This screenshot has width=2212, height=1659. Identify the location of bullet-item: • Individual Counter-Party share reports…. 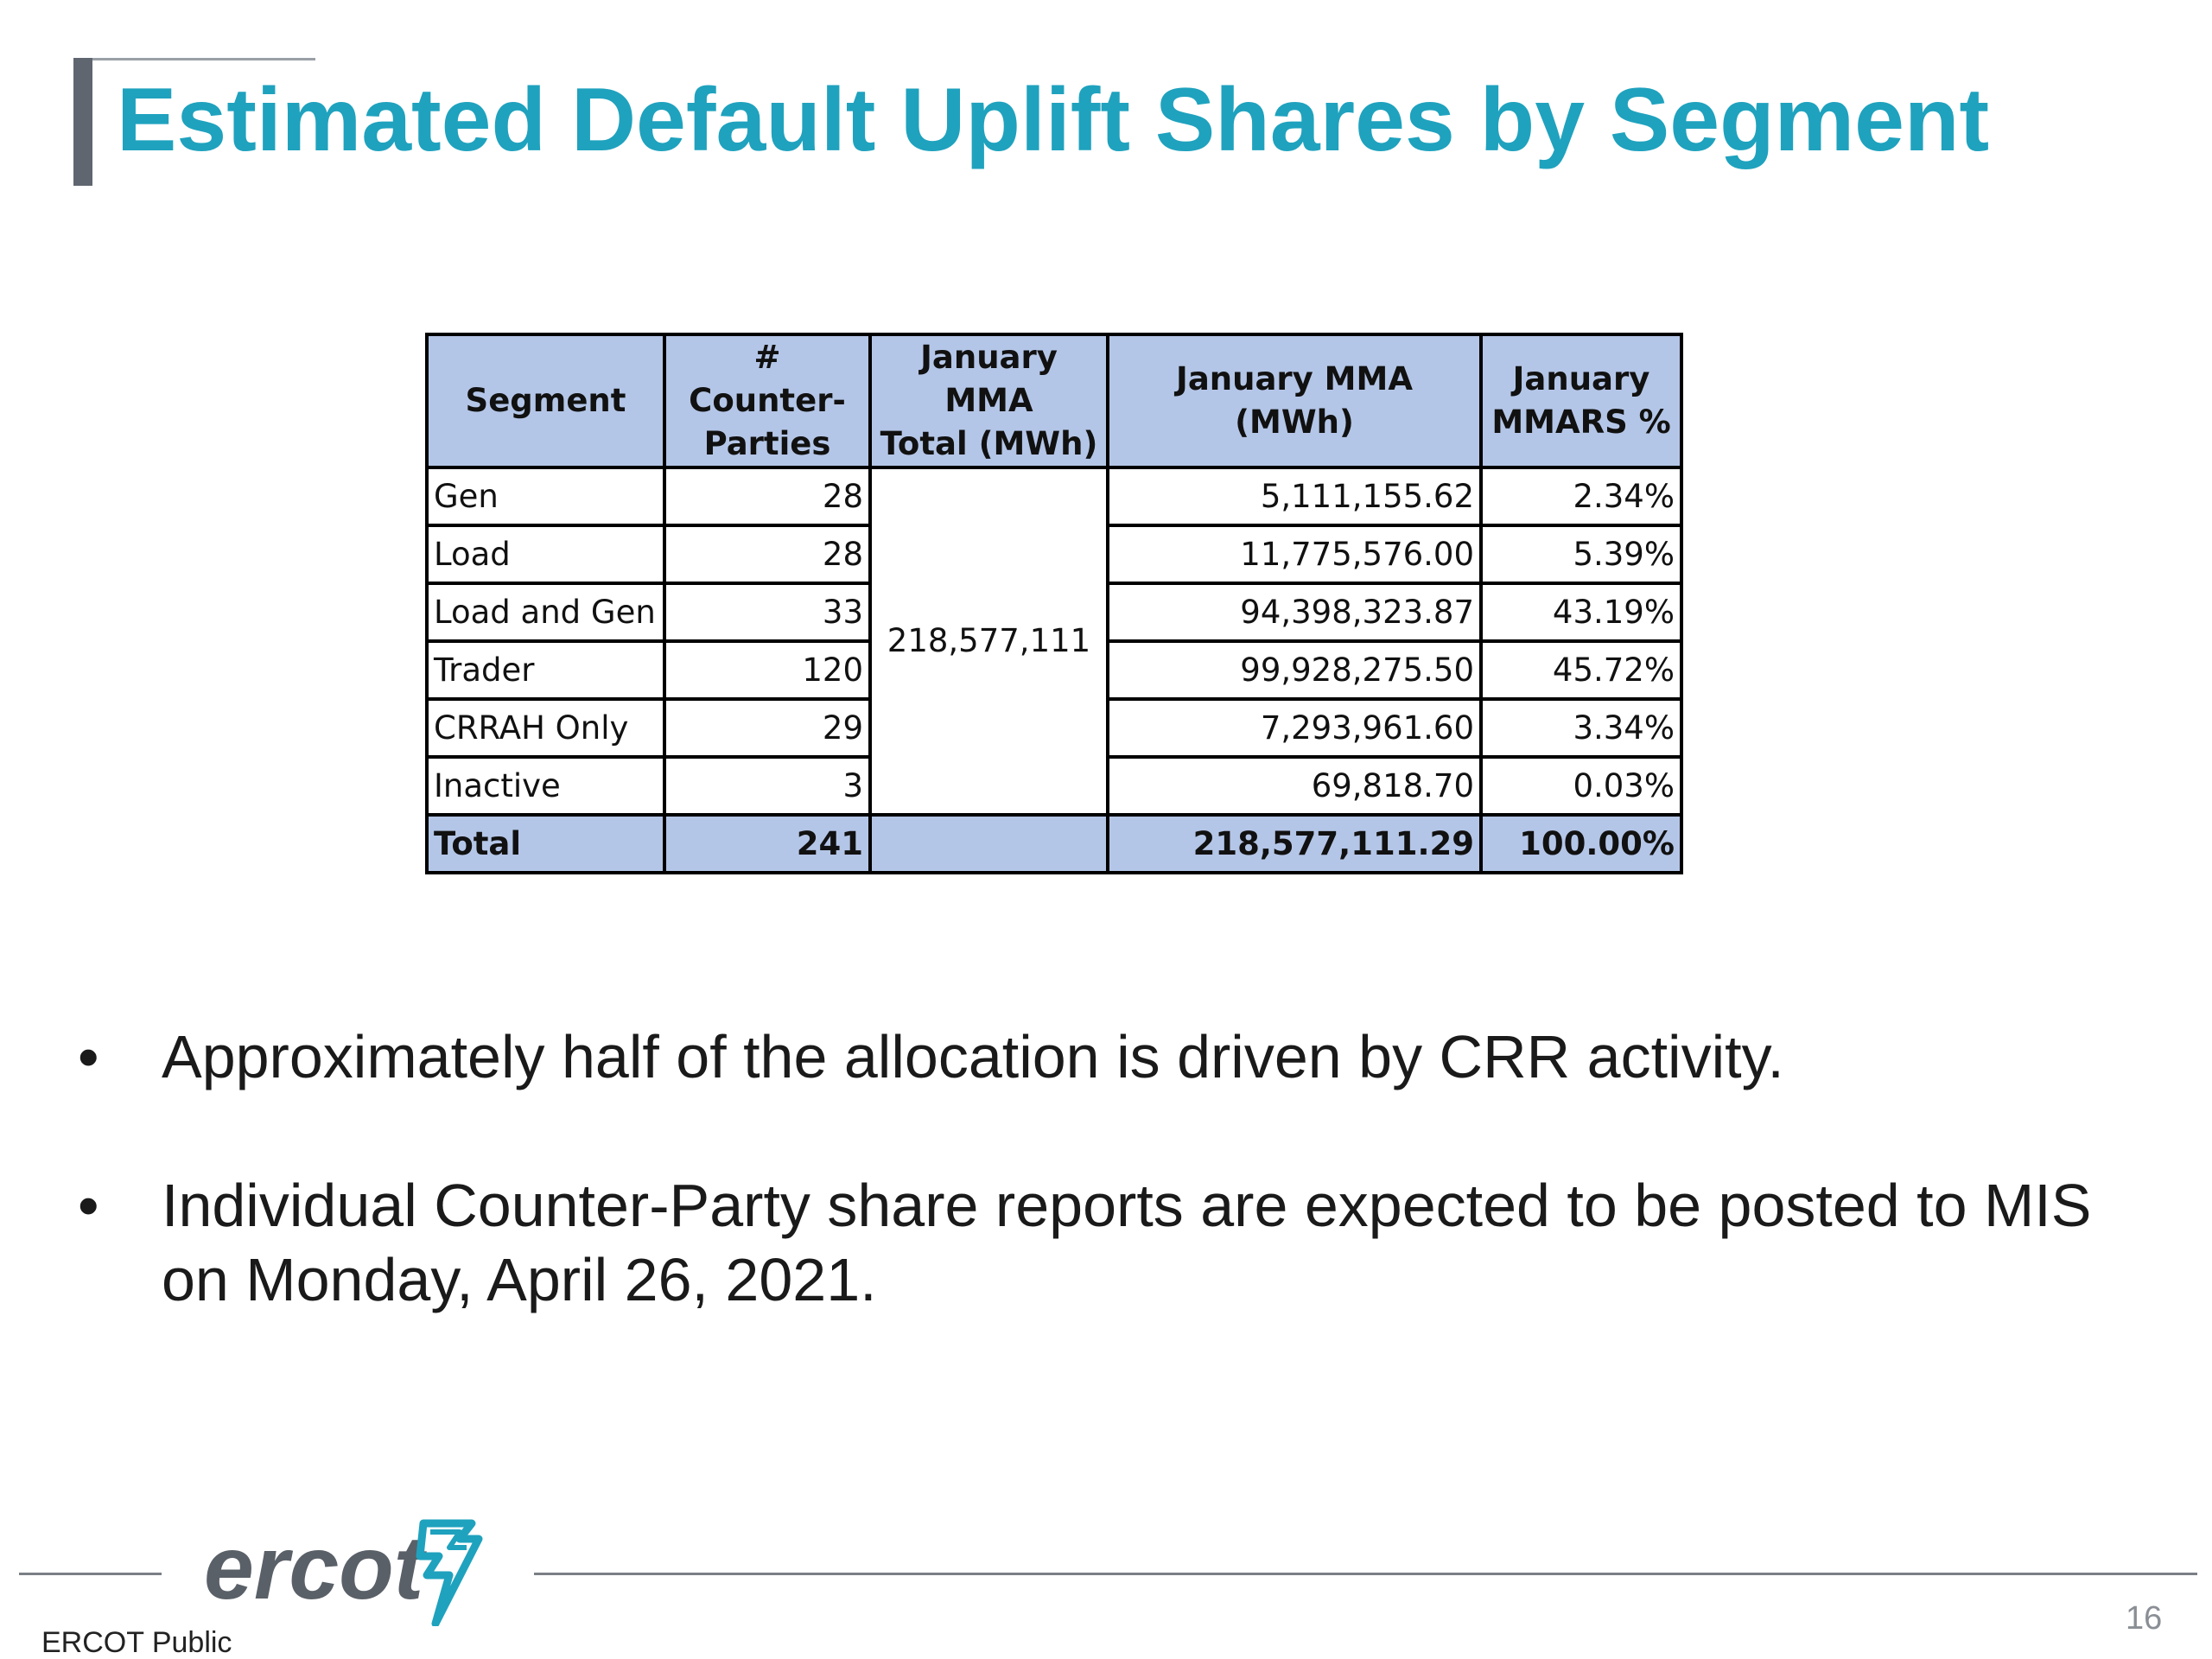
(1115, 1242).